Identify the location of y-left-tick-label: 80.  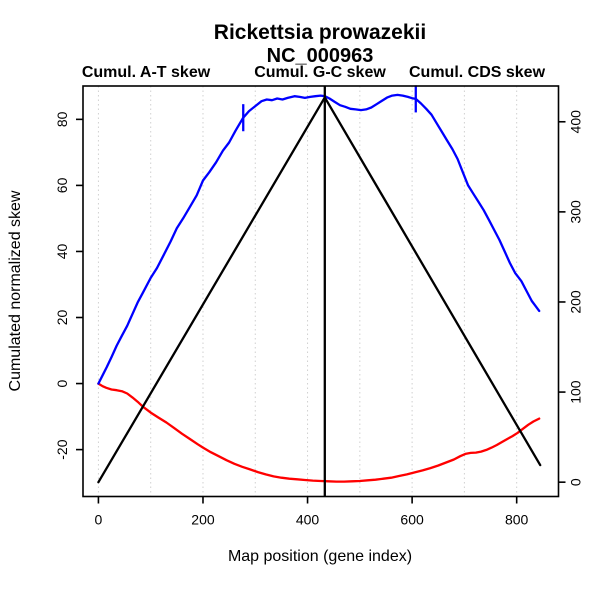
(62, 119).